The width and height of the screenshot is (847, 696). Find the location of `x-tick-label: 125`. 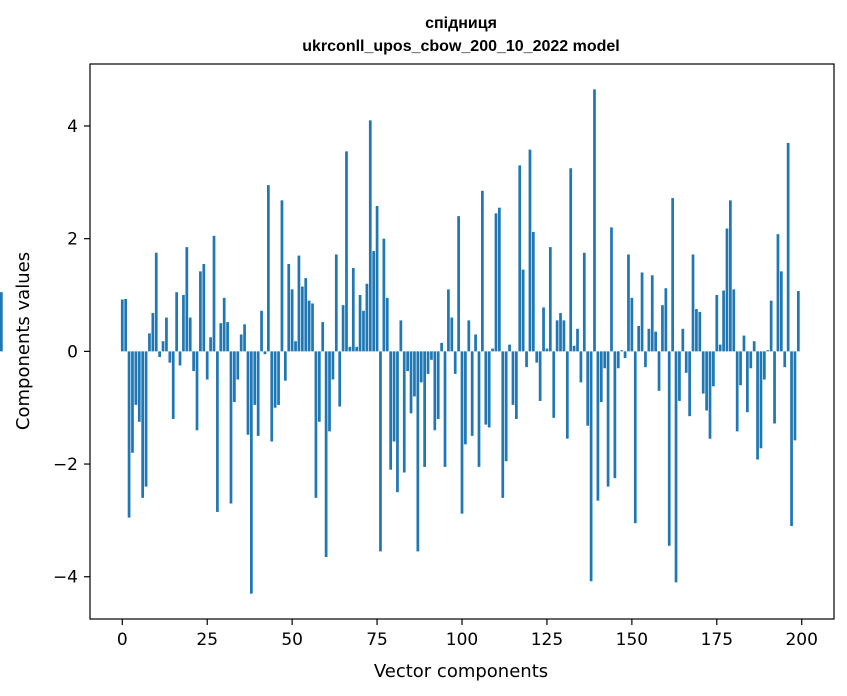

x-tick-label: 125 is located at coordinates (547, 640).